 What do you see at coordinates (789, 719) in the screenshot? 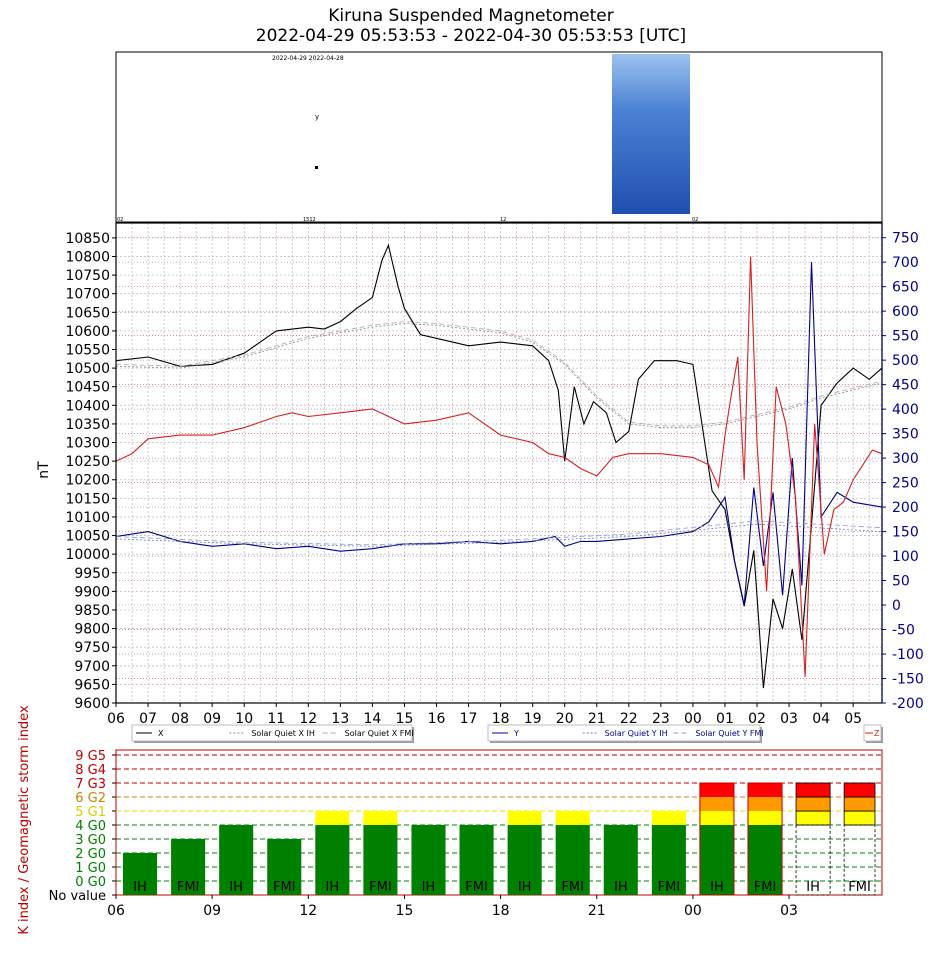
I see `x-tick-label: 03` at bounding box center [789, 719].